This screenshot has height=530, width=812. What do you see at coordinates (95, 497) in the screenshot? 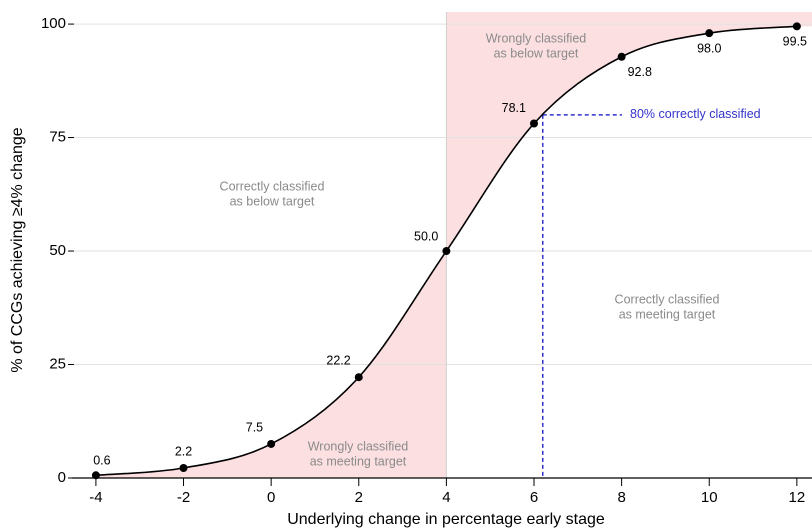
I see `x-tick-label: -4` at bounding box center [95, 497].